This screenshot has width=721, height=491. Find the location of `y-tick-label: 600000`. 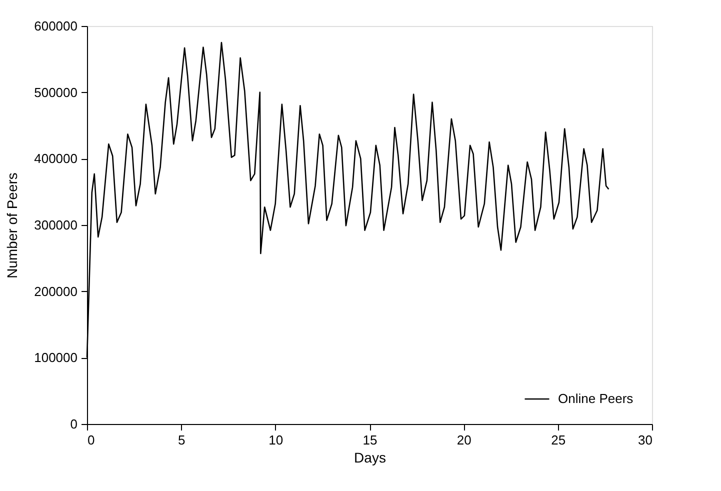

y-tick-label: 600000 is located at coordinates (56, 26).